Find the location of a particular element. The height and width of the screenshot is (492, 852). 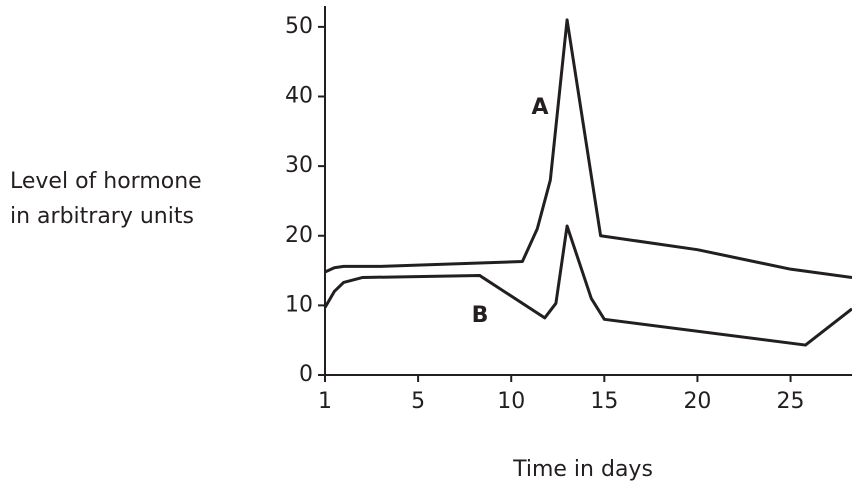

series-label: B is located at coordinates (480, 315).